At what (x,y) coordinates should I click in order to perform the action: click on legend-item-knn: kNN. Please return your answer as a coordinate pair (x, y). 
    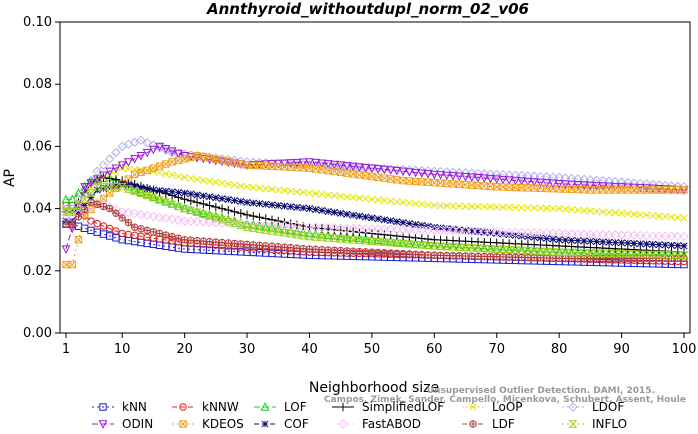
    Looking at the image, I should click on (119, 407).